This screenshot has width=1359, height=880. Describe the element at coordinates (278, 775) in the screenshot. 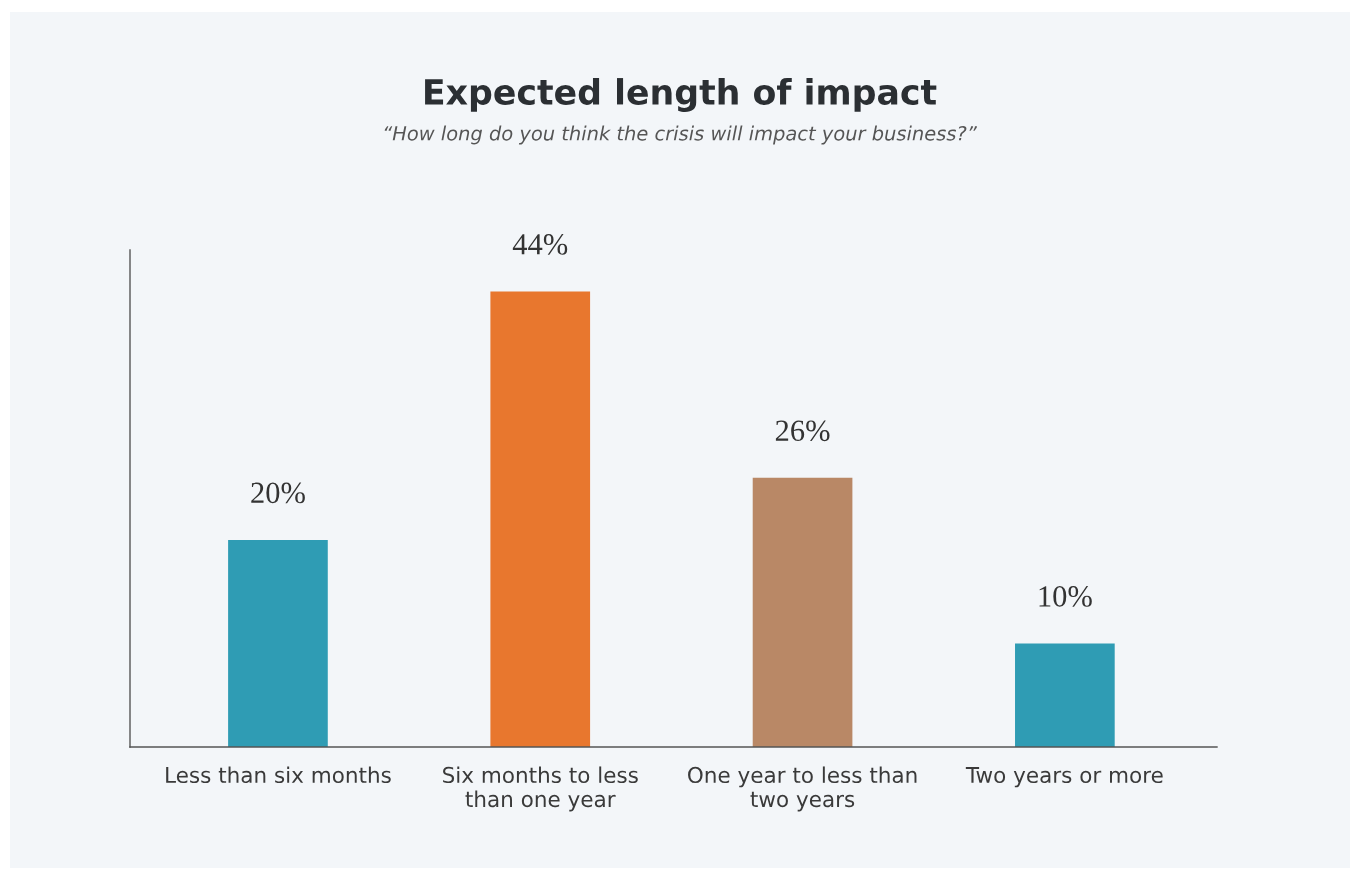

I see `x-tick-label: Less than six months` at that location.